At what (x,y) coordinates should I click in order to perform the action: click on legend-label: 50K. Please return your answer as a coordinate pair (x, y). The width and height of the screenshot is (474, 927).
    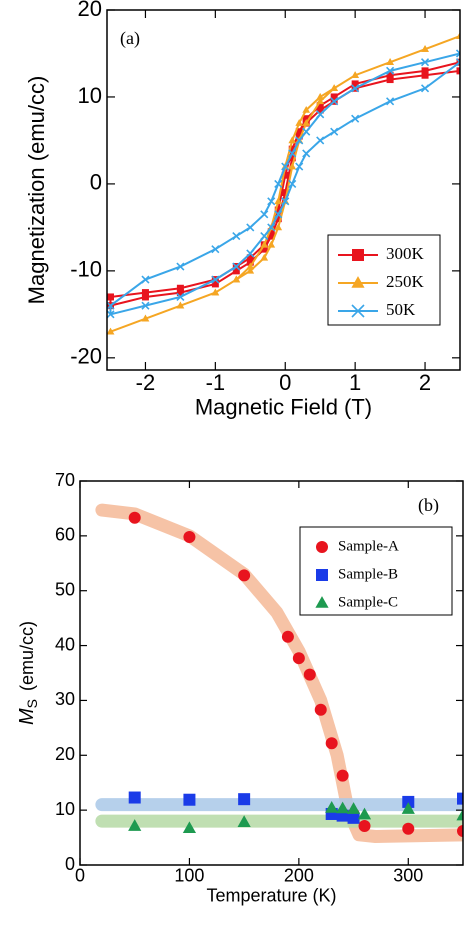
    Looking at the image, I should click on (401, 309).